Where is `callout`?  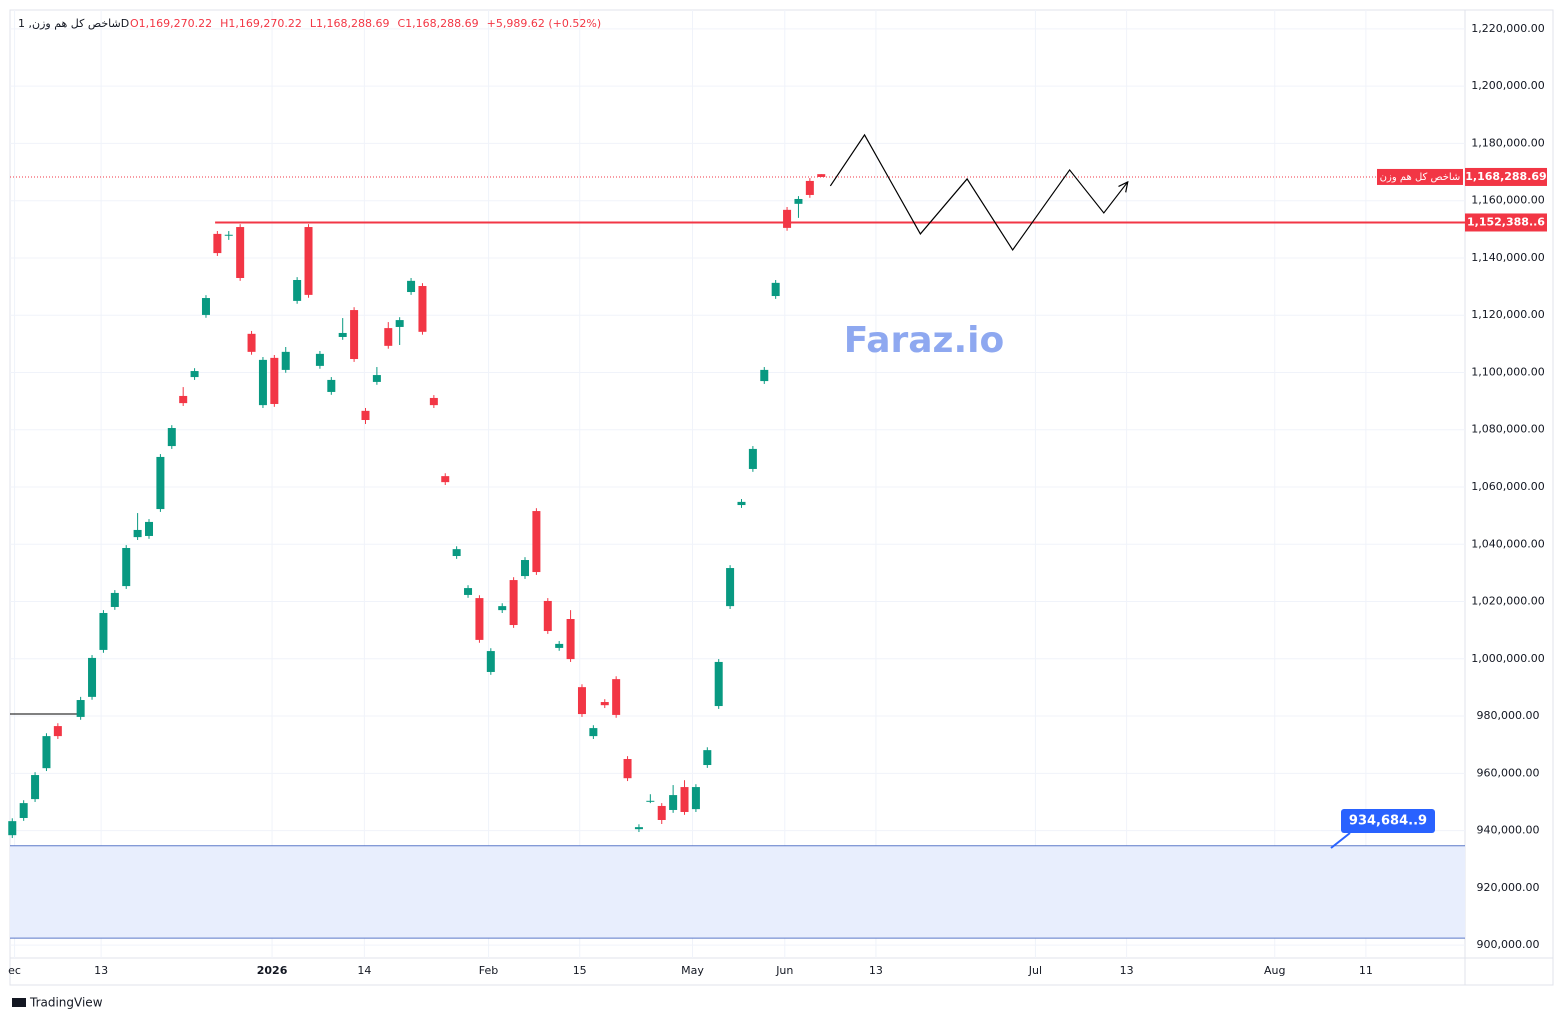 callout is located at coordinates (1388, 821).